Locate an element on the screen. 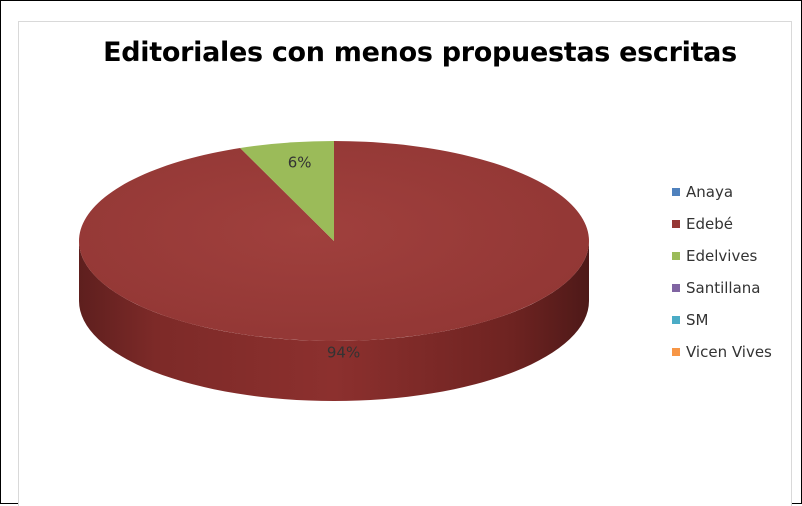  legend-item: Edebé is located at coordinates (722, 224).